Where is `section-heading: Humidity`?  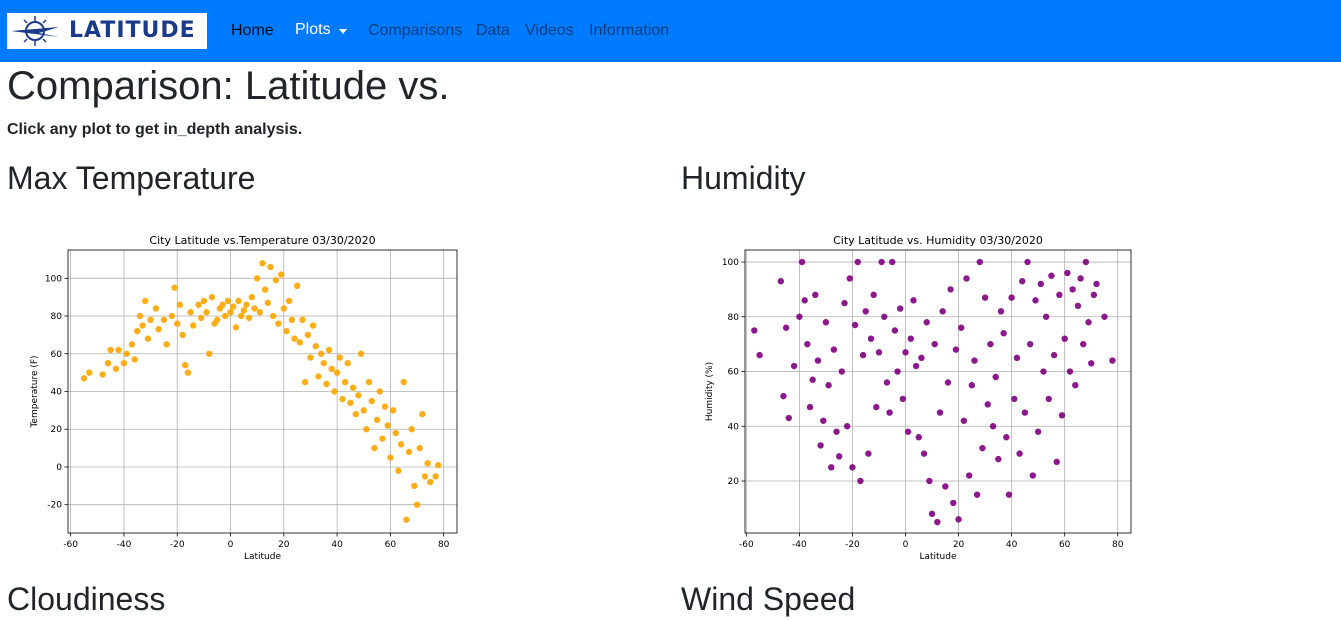
section-heading: Humidity is located at coordinates (743, 178).